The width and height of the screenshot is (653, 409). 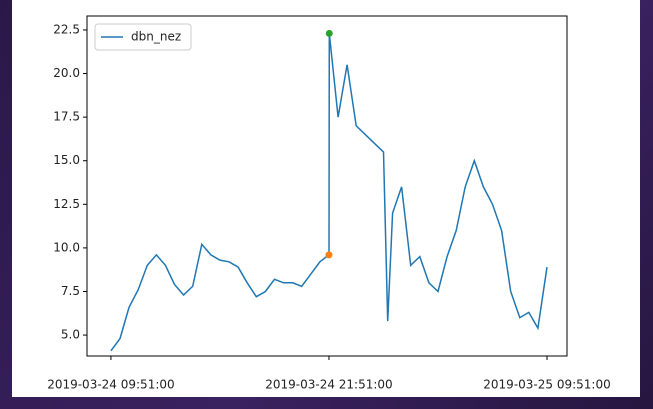 I want to click on y-tick-label: 15.0, so click(x=66, y=160).